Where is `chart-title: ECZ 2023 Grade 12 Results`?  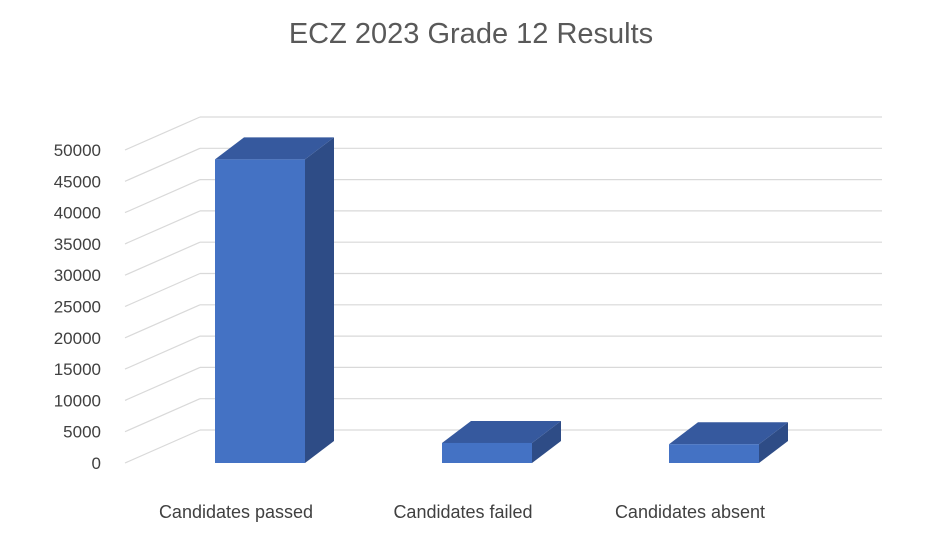 chart-title: ECZ 2023 Grade 12 Results is located at coordinates (471, 34).